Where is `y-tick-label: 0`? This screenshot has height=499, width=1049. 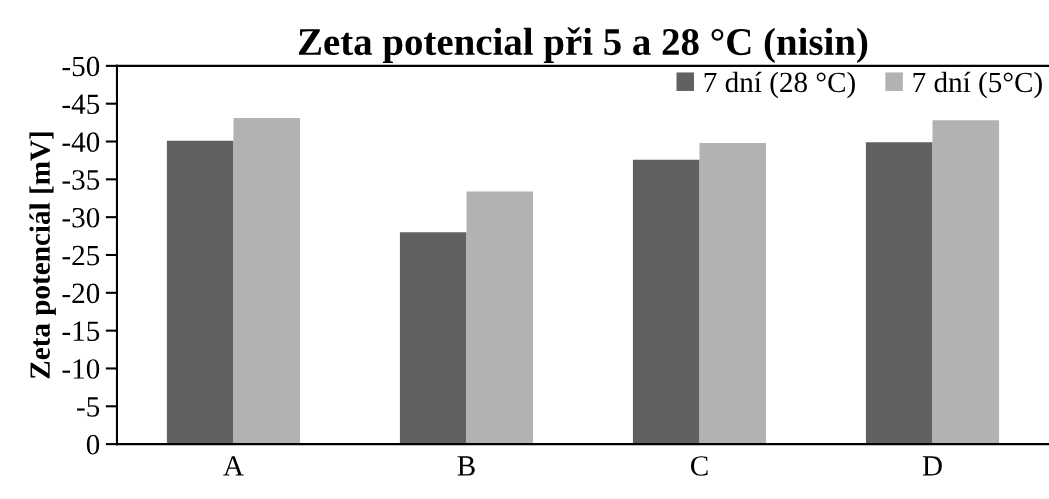
y-tick-label: 0 is located at coordinates (93, 444).